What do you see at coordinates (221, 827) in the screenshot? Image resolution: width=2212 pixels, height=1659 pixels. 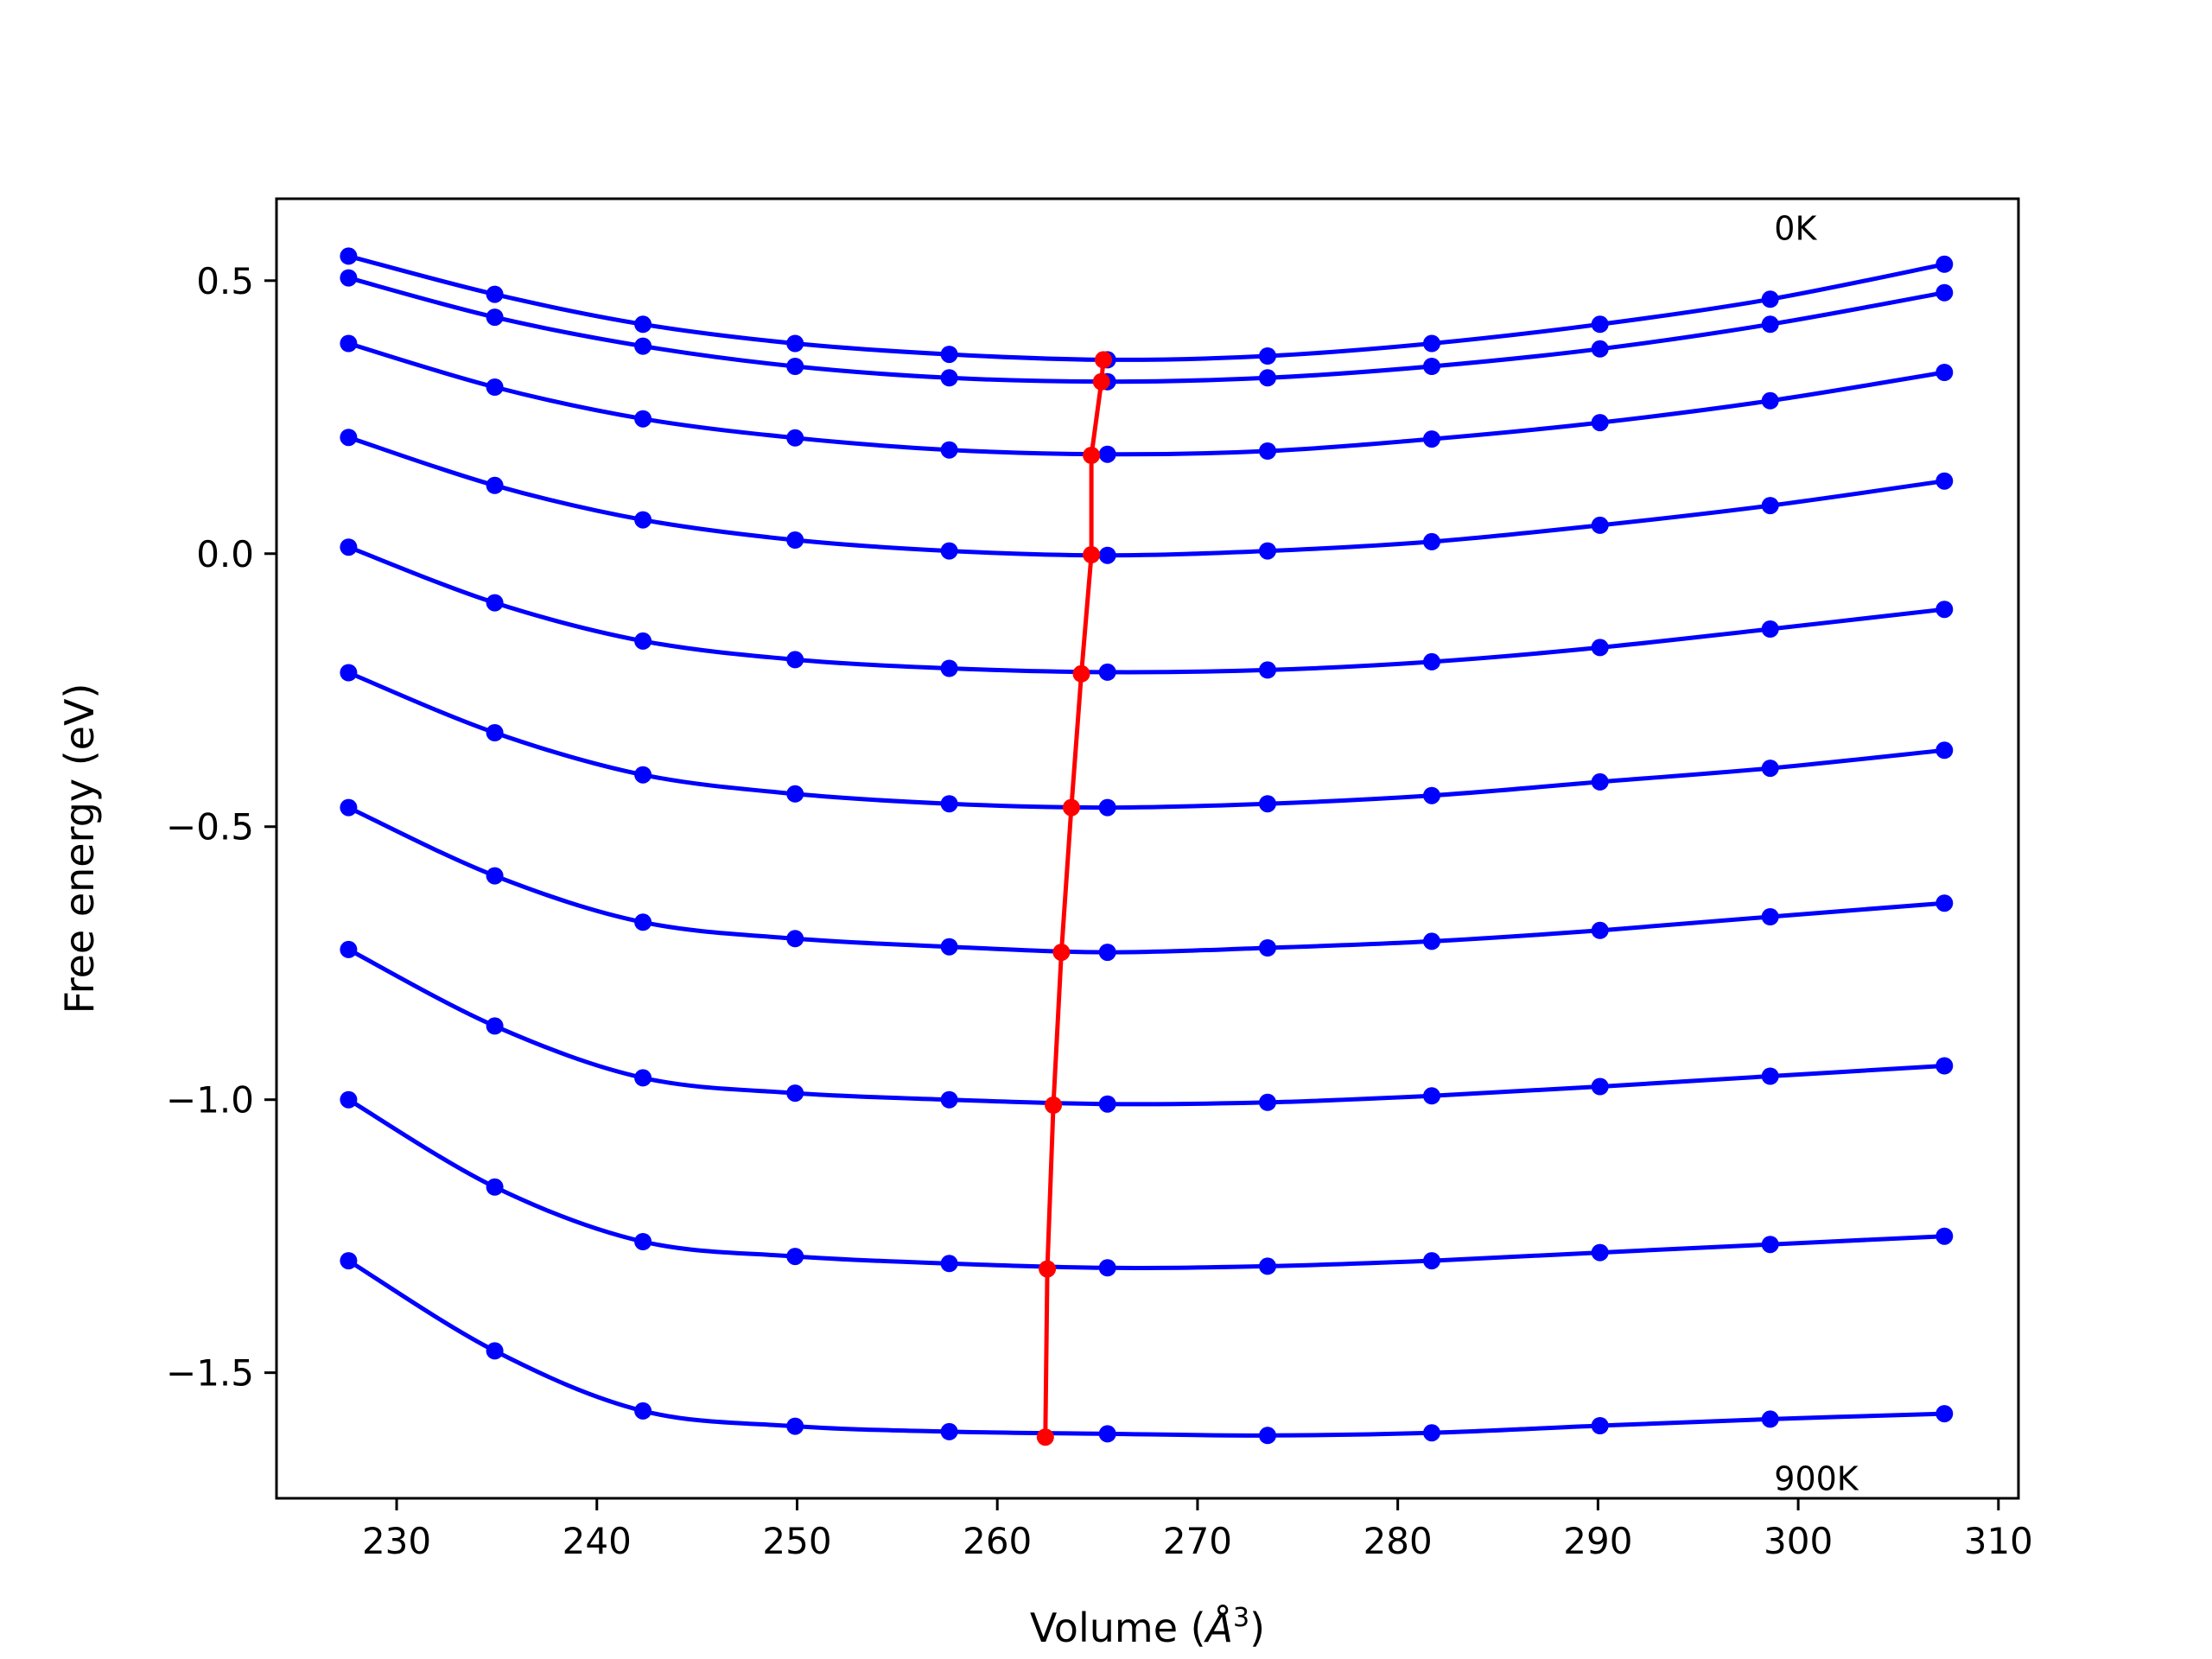 I see `y-axis: 0.5 0.0 −0.5 −1.0 −1.5` at bounding box center [221, 827].